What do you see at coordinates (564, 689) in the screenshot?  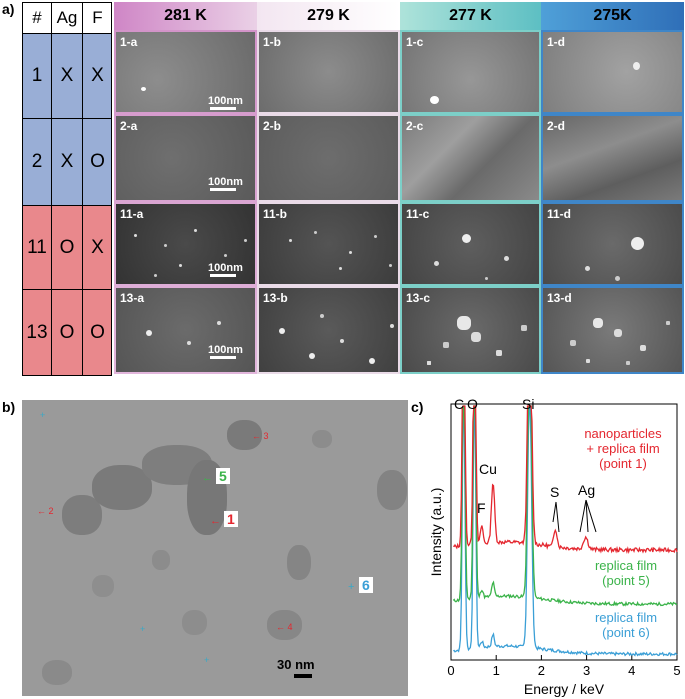 I see `x-axis-label: Energy / keV` at bounding box center [564, 689].